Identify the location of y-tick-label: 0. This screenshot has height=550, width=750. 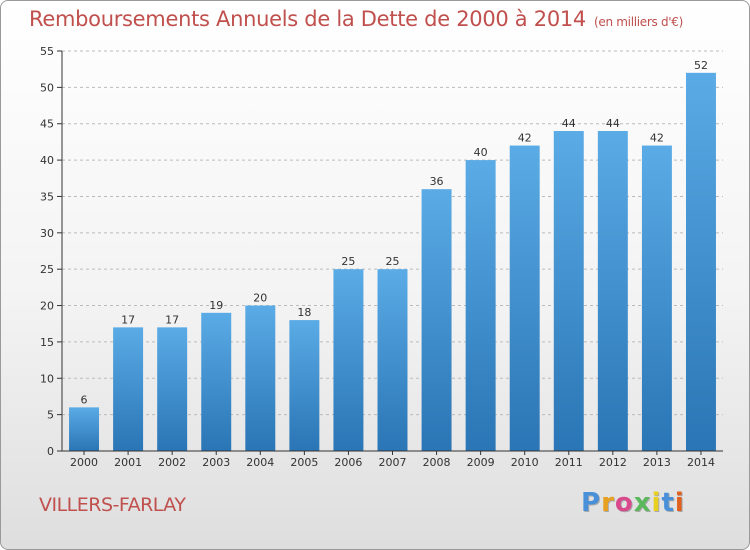
(50, 451).